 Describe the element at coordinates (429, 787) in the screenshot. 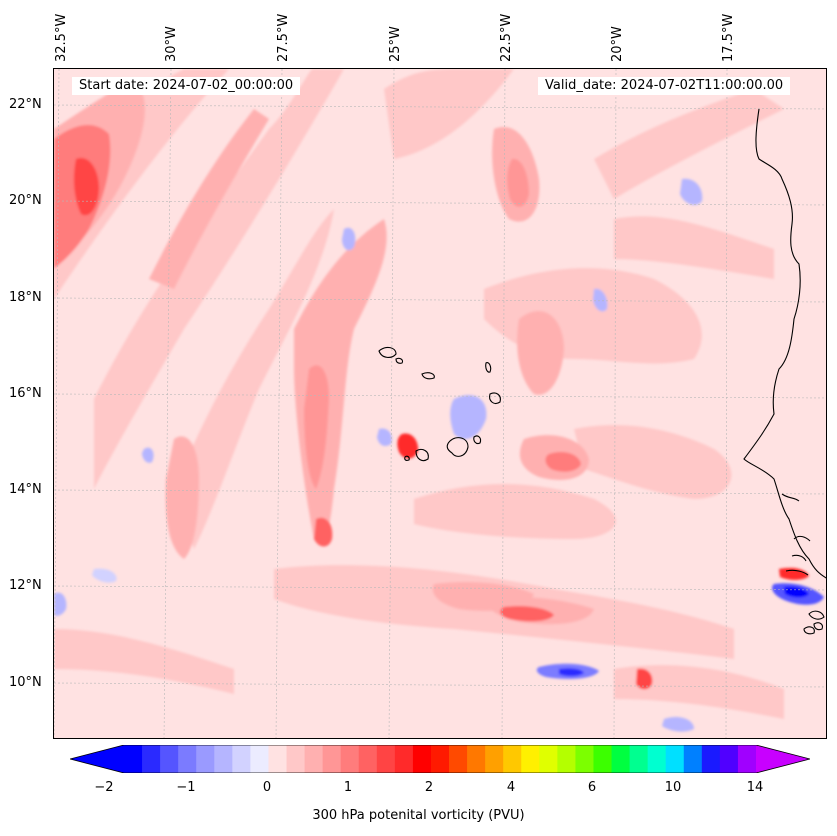

I see `colorbar-tick: 2` at that location.